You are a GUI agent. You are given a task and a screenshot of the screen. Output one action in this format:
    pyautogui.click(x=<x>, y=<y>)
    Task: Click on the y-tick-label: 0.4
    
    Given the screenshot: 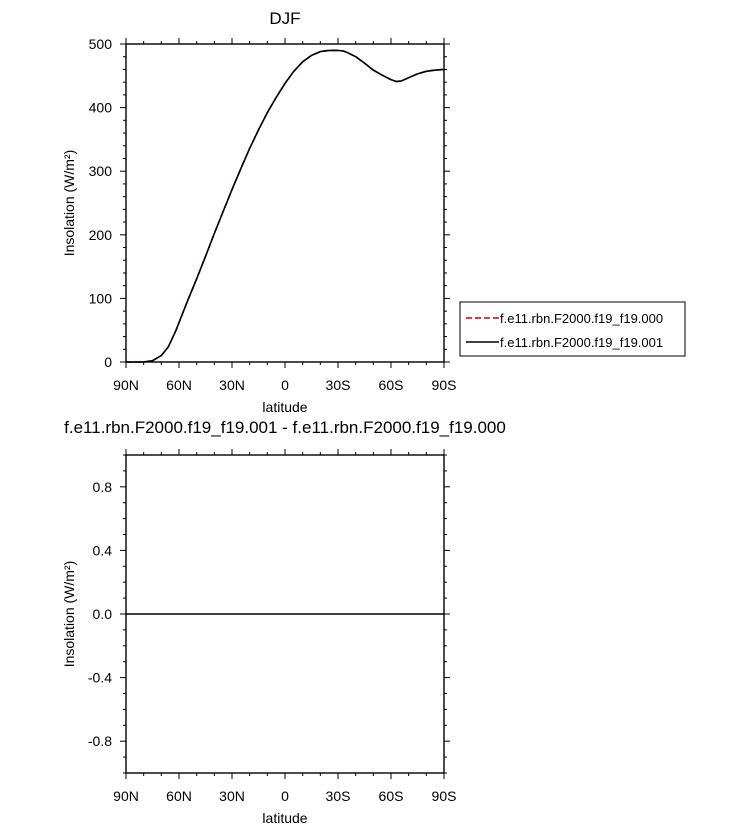 What is the action you would take?
    pyautogui.click(x=103, y=550)
    